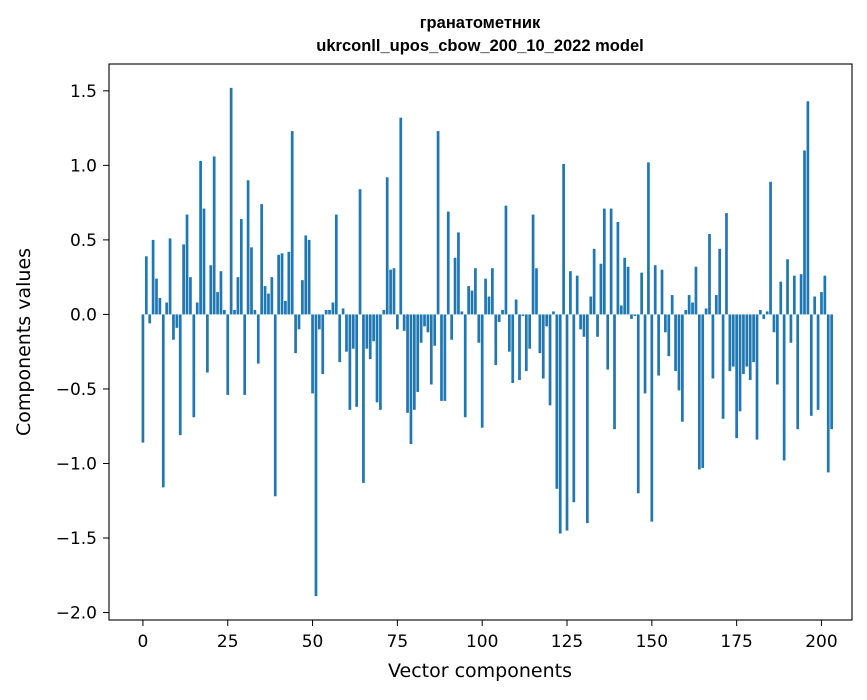  I want to click on x-tick-label: 25, so click(228, 642).